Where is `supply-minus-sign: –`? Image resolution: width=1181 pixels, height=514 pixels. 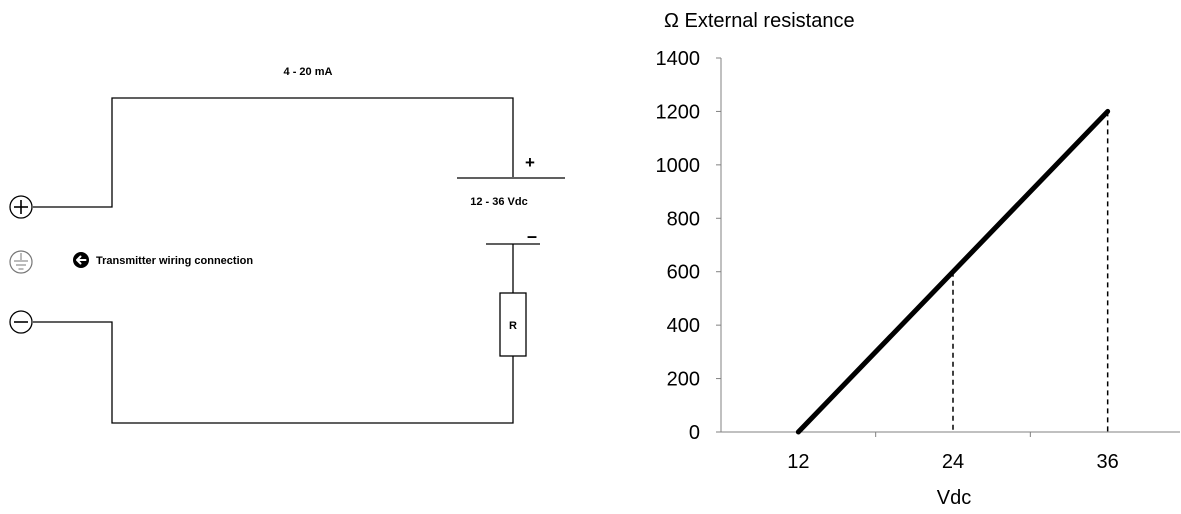
supply-minus-sign: – is located at coordinates (532, 236).